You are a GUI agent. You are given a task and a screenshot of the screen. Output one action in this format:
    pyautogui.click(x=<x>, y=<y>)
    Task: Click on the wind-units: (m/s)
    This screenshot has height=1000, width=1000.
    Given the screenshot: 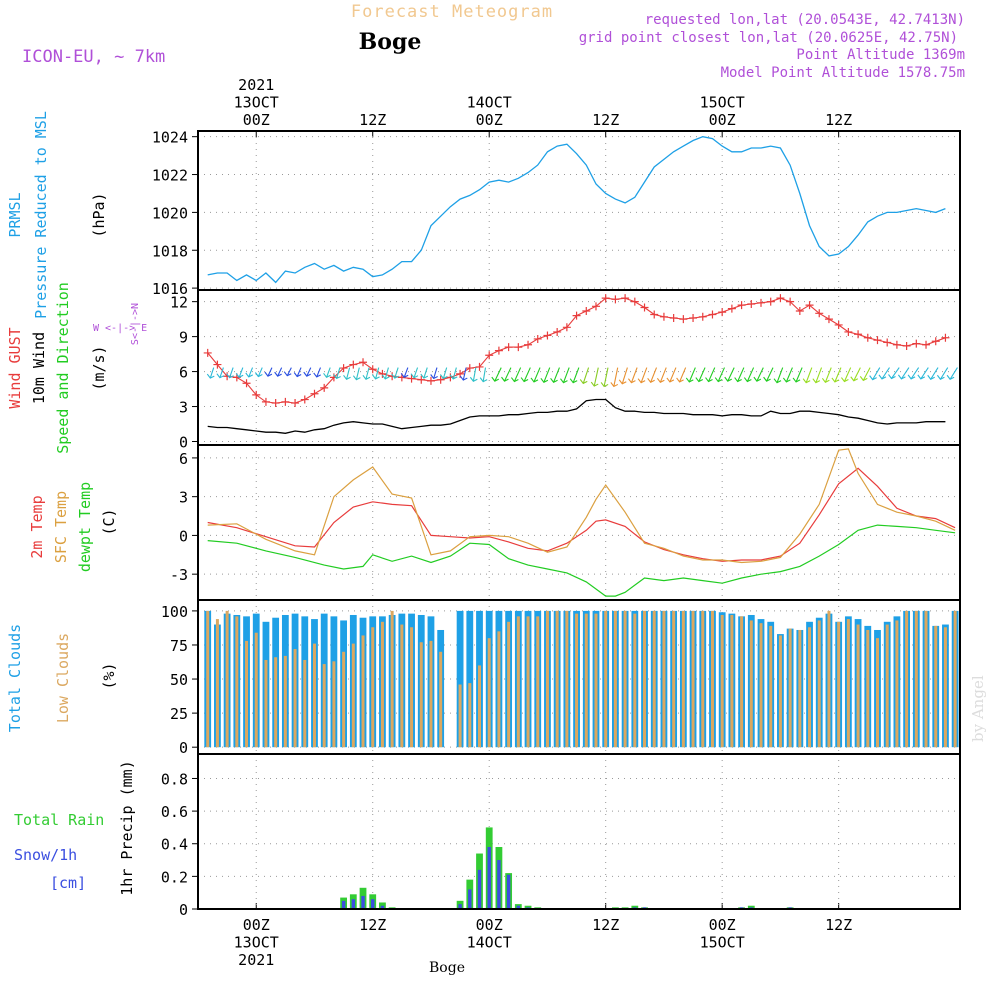 What is the action you would take?
    pyautogui.click(x=99, y=367)
    